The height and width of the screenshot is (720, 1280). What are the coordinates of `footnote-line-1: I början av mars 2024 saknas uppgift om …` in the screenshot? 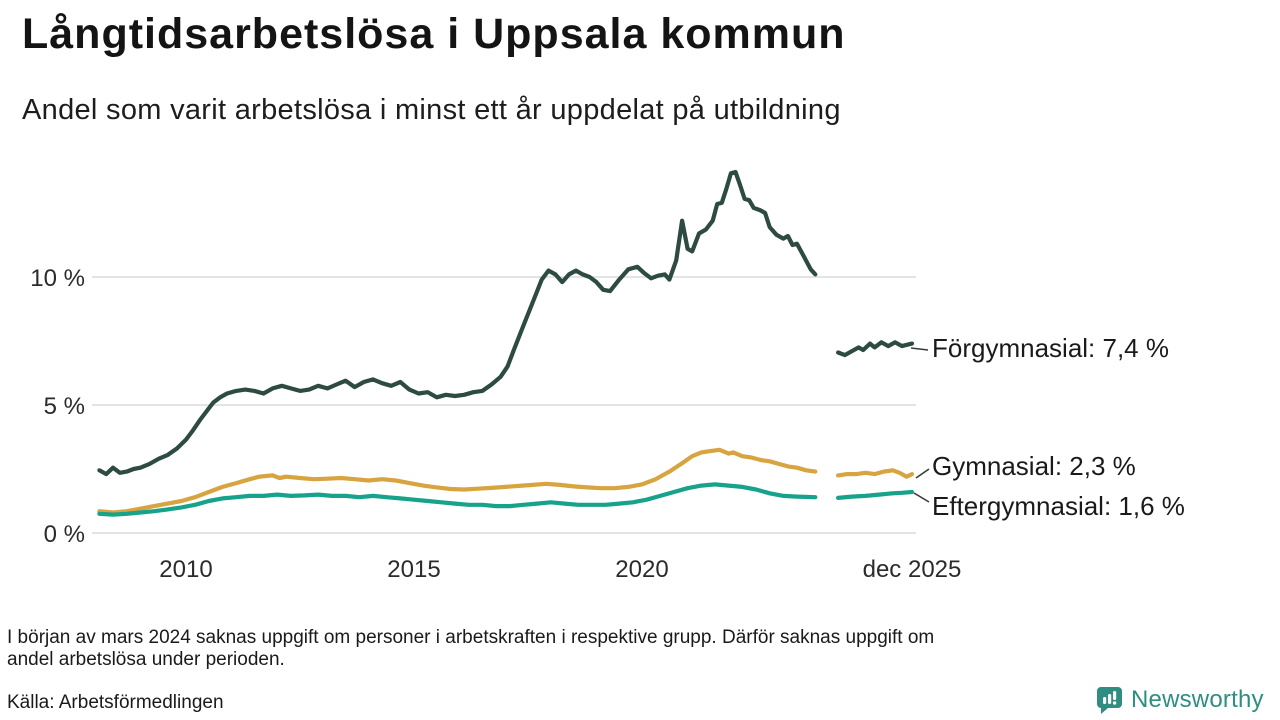 It's located at (471, 637).